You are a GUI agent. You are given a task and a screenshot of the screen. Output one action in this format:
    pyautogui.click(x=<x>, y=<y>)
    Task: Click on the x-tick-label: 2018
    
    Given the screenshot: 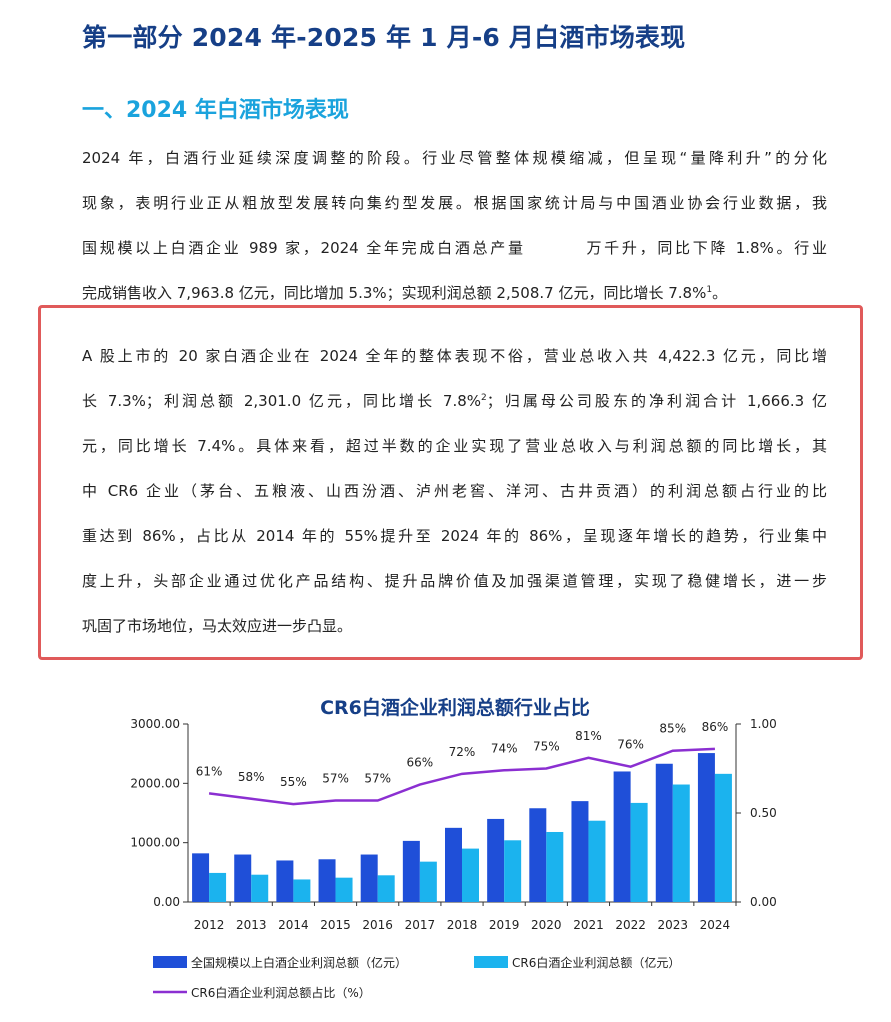 What is the action you would take?
    pyautogui.click(x=462, y=925)
    